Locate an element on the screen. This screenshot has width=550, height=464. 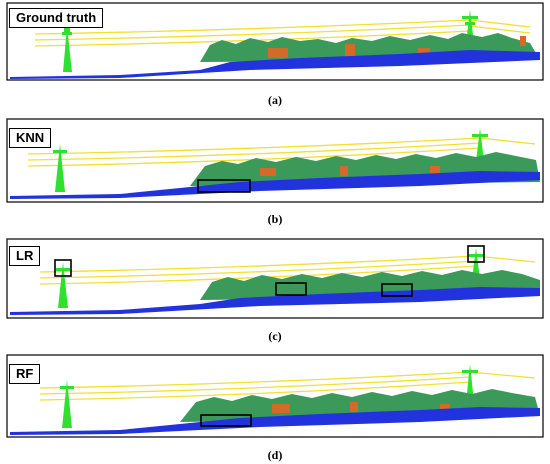
caption-d: (d) is located at coordinates (275, 455).